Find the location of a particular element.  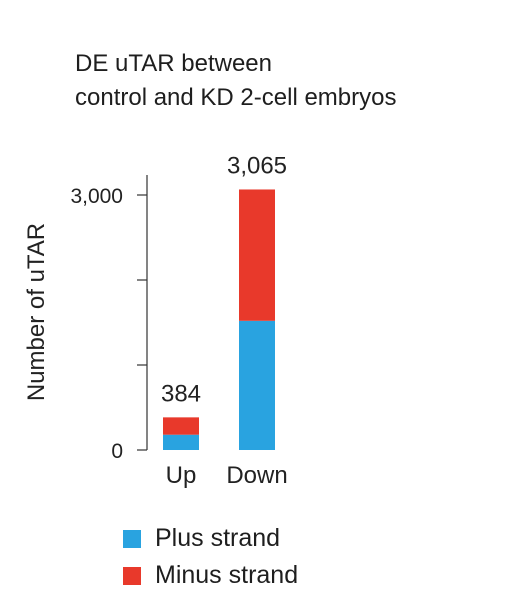

legend-label-plus: Plus strand is located at coordinates (218, 538).